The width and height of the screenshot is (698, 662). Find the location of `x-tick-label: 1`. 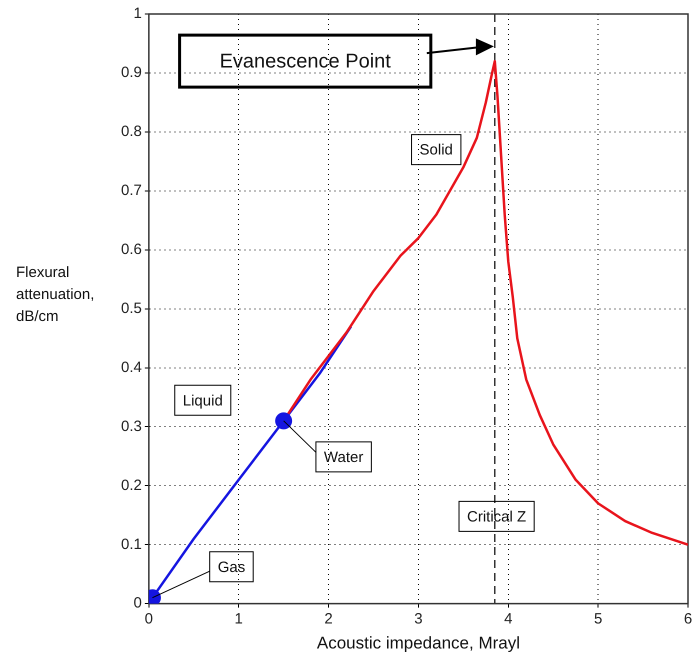

x-tick-label: 1 is located at coordinates (238, 619).